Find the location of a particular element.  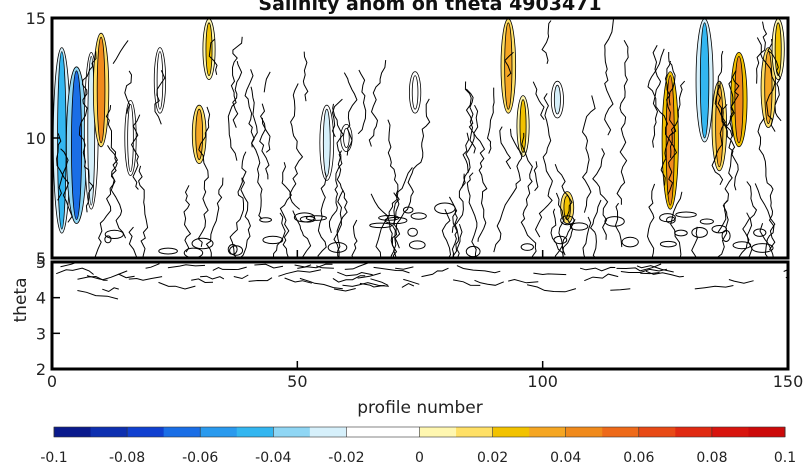

x-tick-label: 150 is located at coordinates (788, 381).